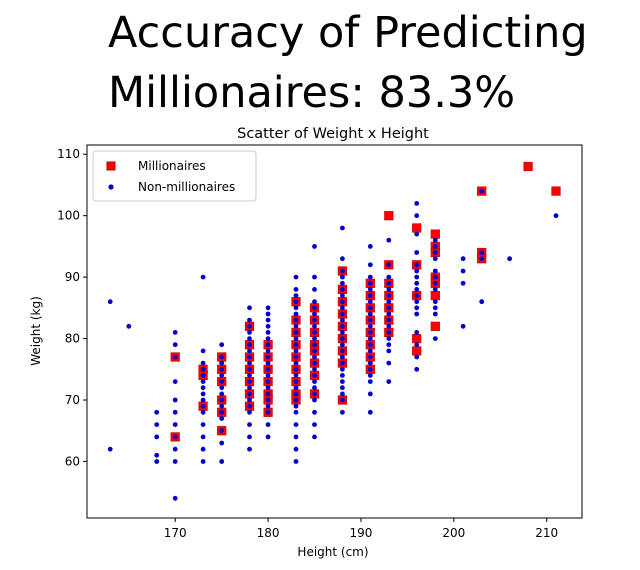 The width and height of the screenshot is (640, 570). Describe the element at coordinates (172, 166) in the screenshot. I see `legend-label-millionaires: Millionaires` at that location.